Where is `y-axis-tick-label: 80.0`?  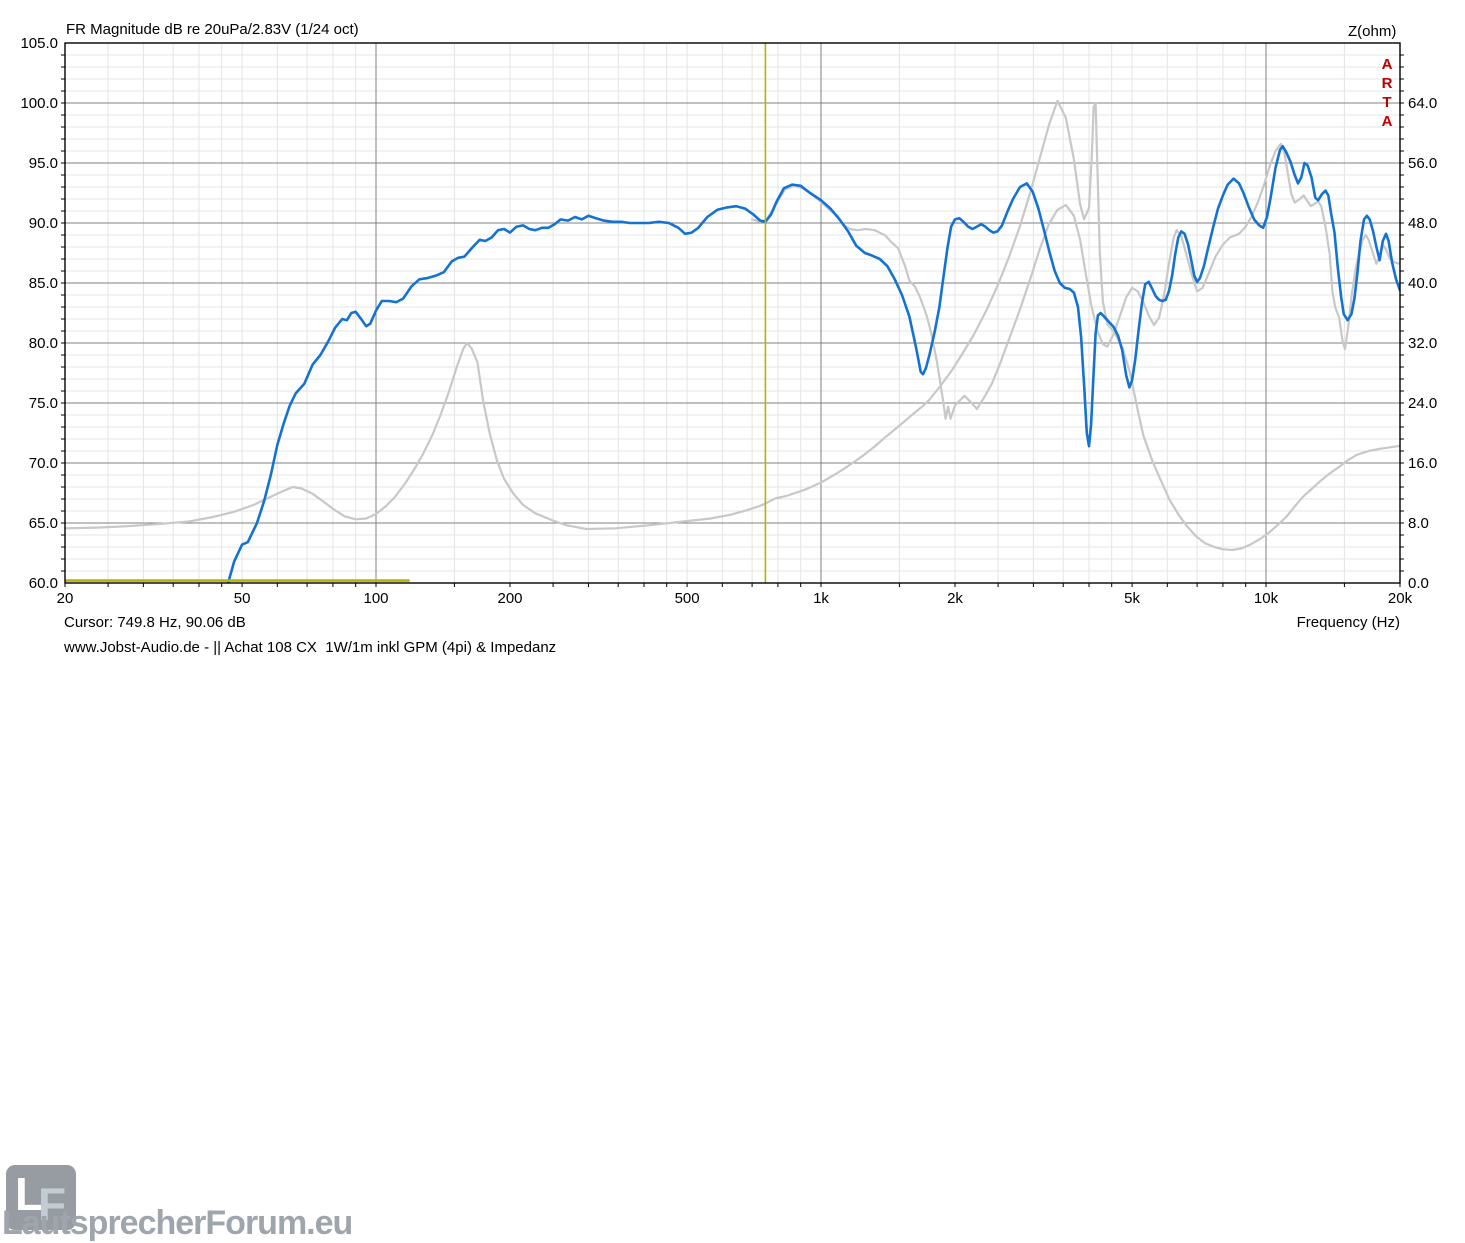
y-axis-tick-label: 80.0 is located at coordinates (43, 343).